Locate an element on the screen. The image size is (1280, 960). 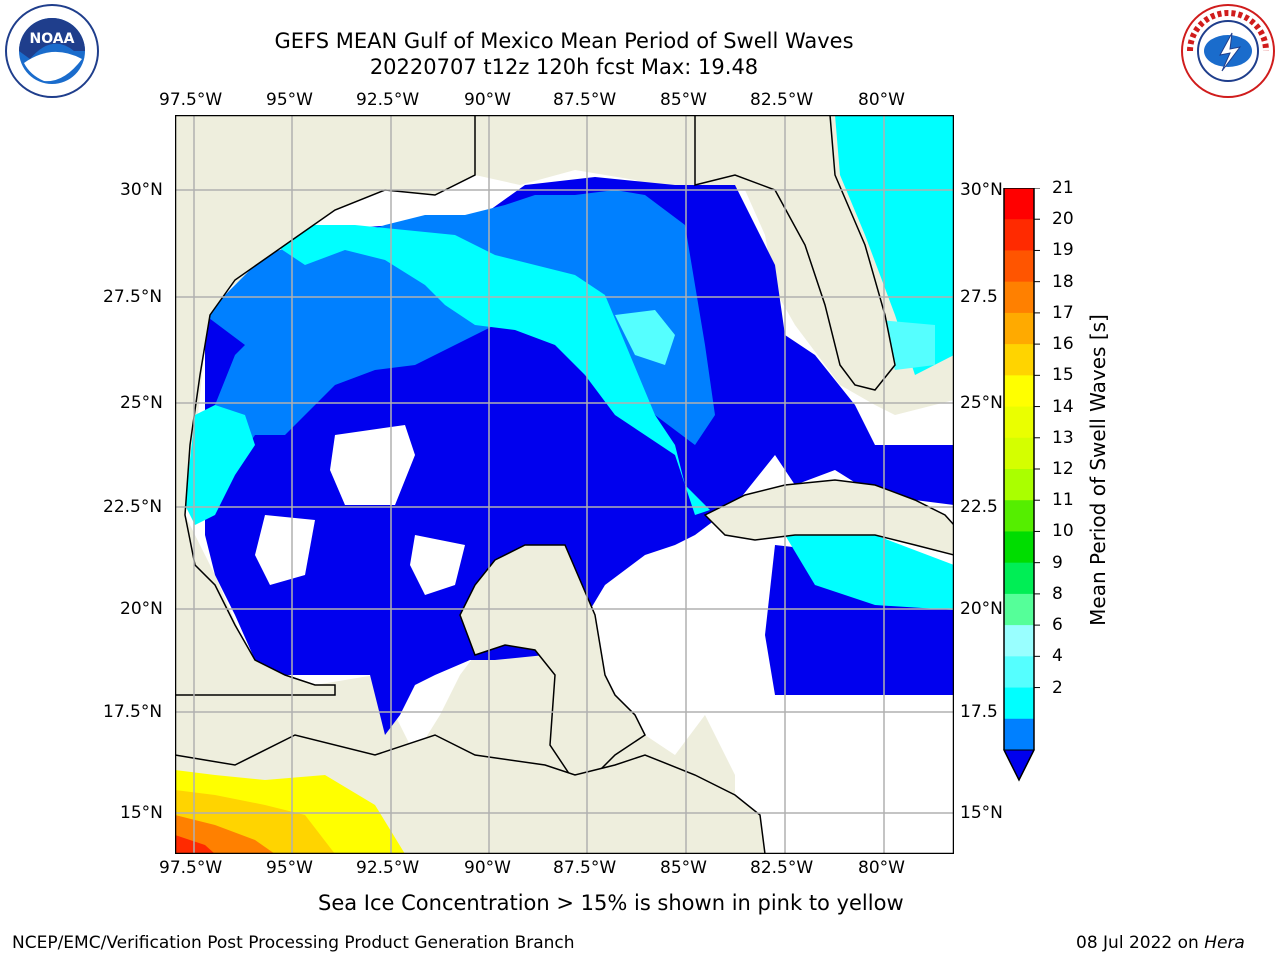
chart-subtitle: 20220707 t12z 120h fcst Max: 19.48 is located at coordinates (564, 67).